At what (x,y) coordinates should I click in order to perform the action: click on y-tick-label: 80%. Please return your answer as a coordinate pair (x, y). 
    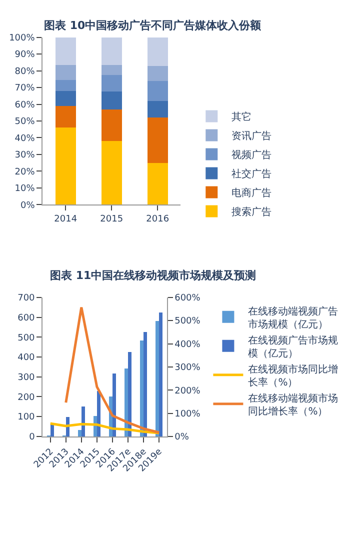
    Looking at the image, I should click on (25, 71).